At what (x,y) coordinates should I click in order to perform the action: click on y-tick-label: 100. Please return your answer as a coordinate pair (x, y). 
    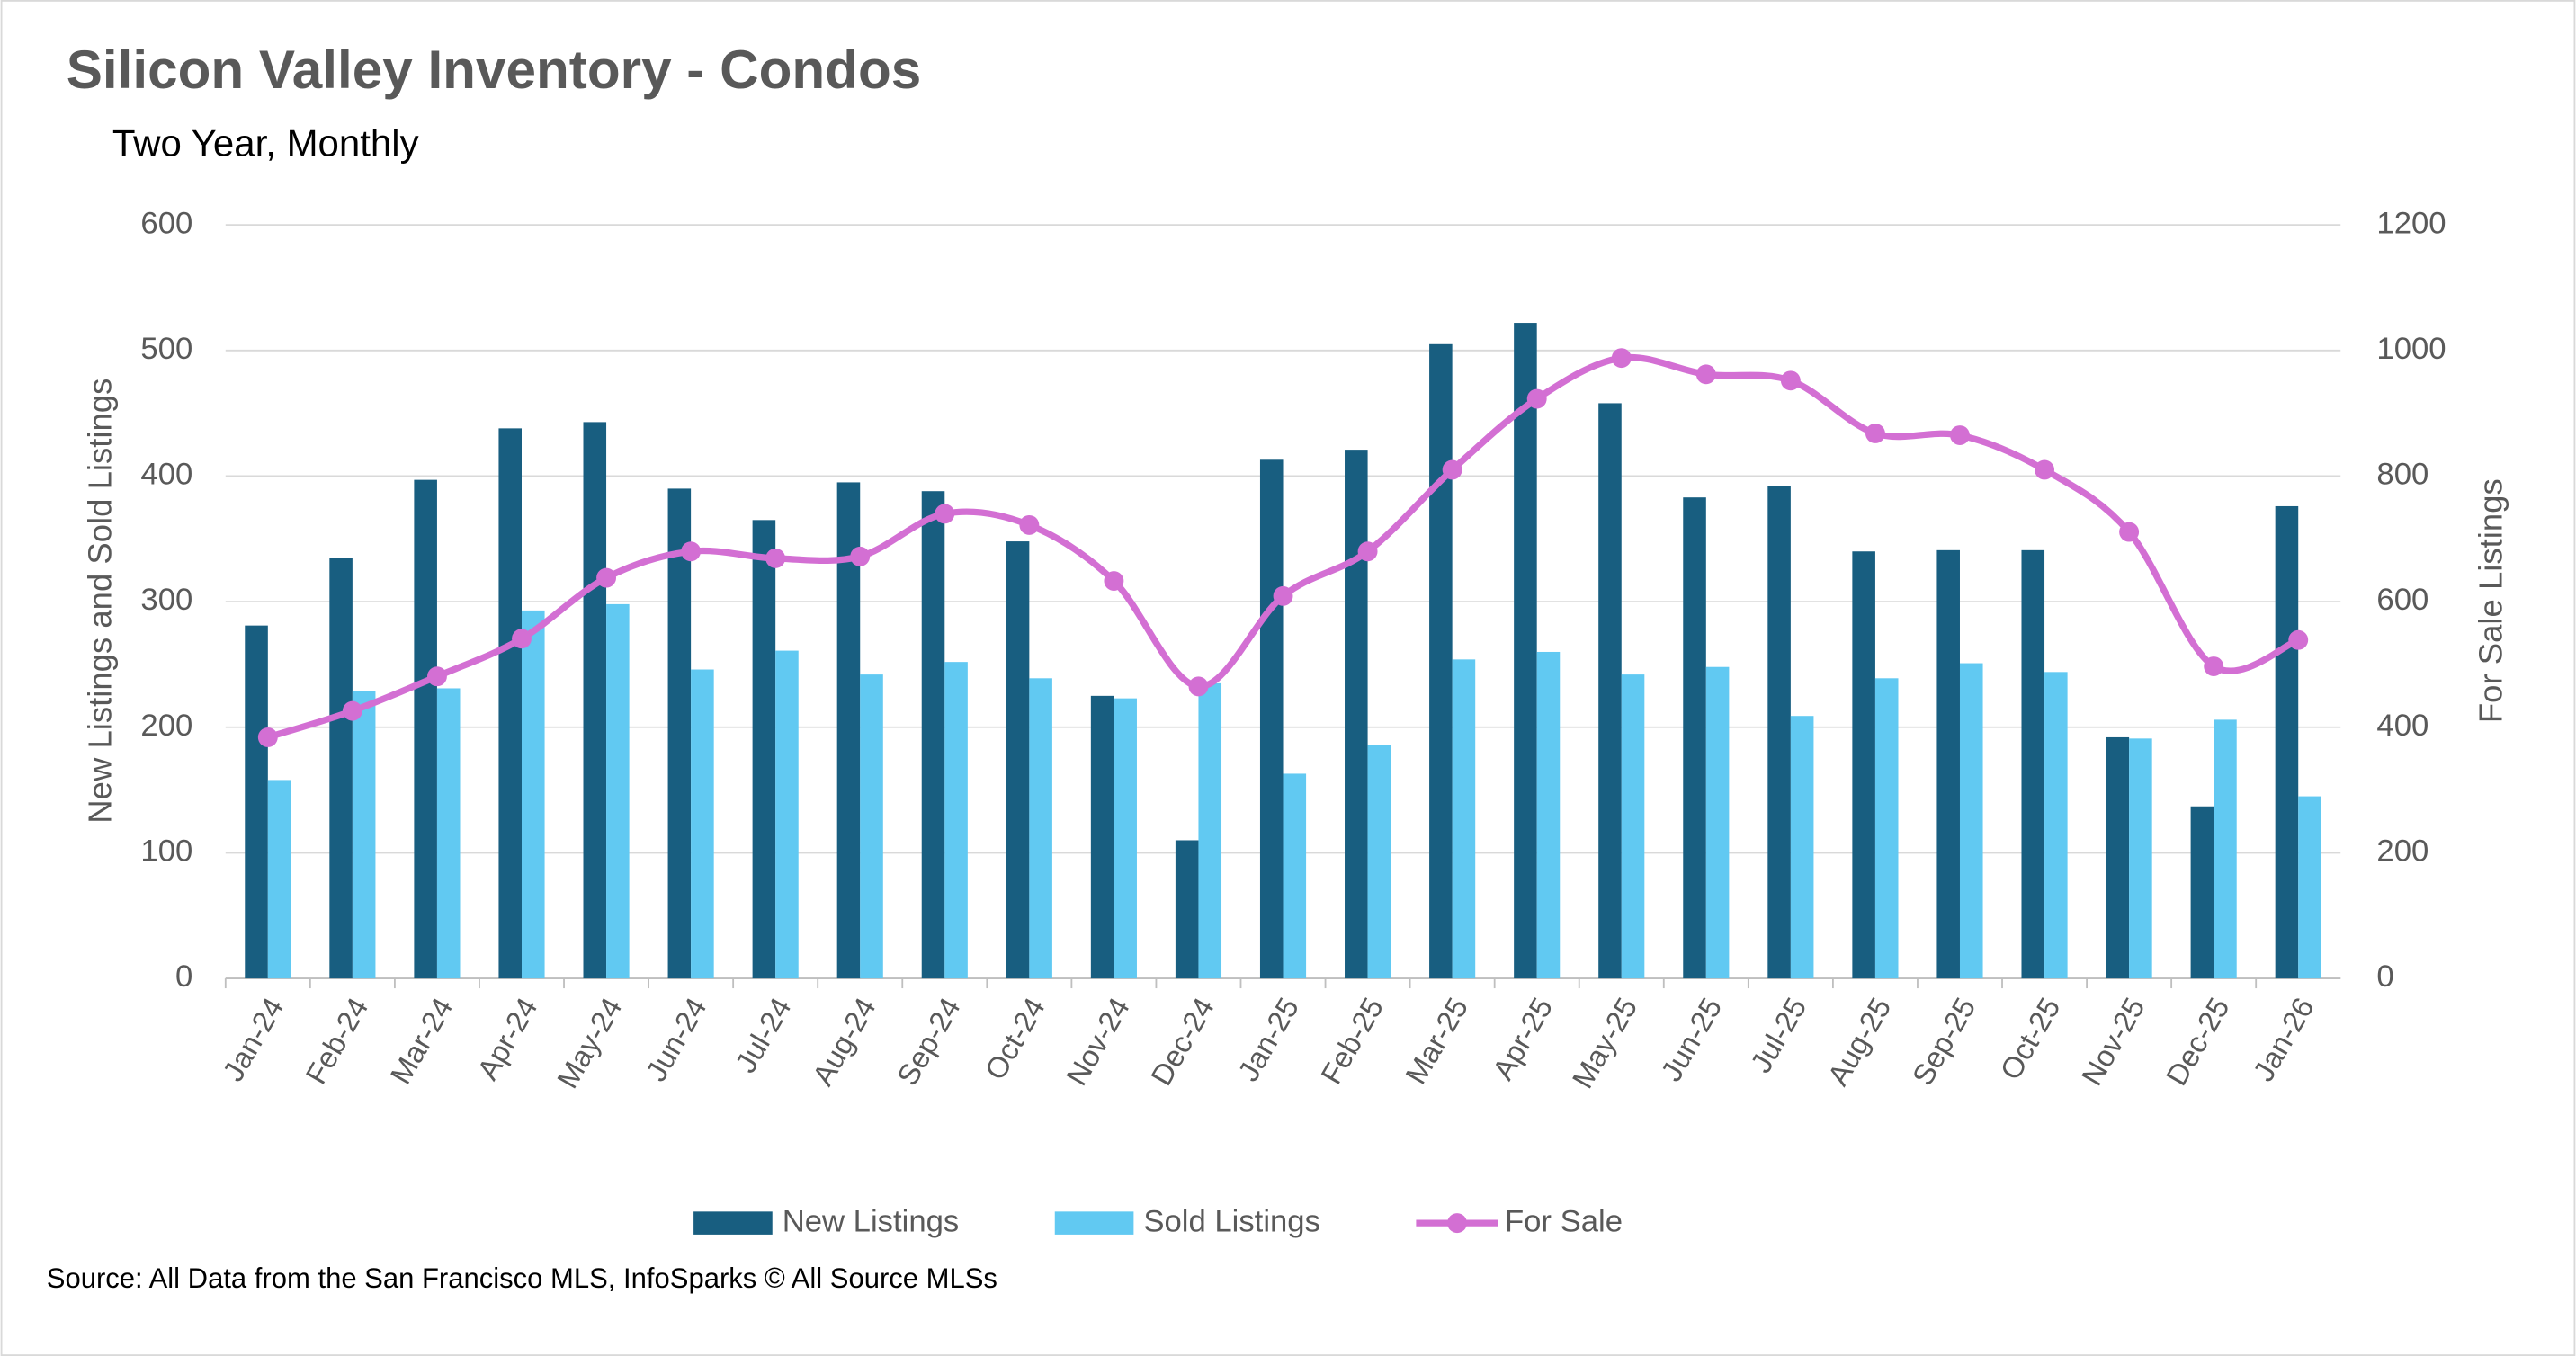
    Looking at the image, I should click on (166, 851).